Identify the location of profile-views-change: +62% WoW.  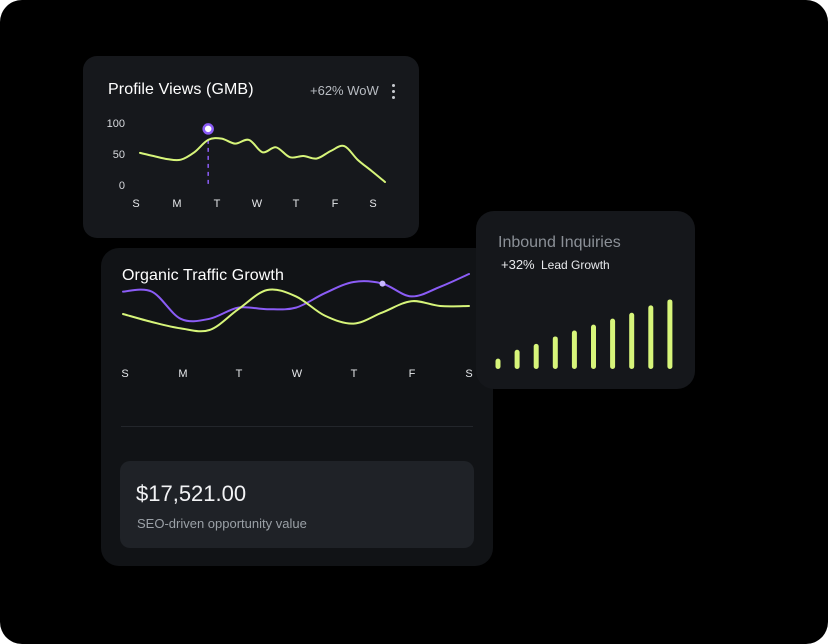
(344, 90).